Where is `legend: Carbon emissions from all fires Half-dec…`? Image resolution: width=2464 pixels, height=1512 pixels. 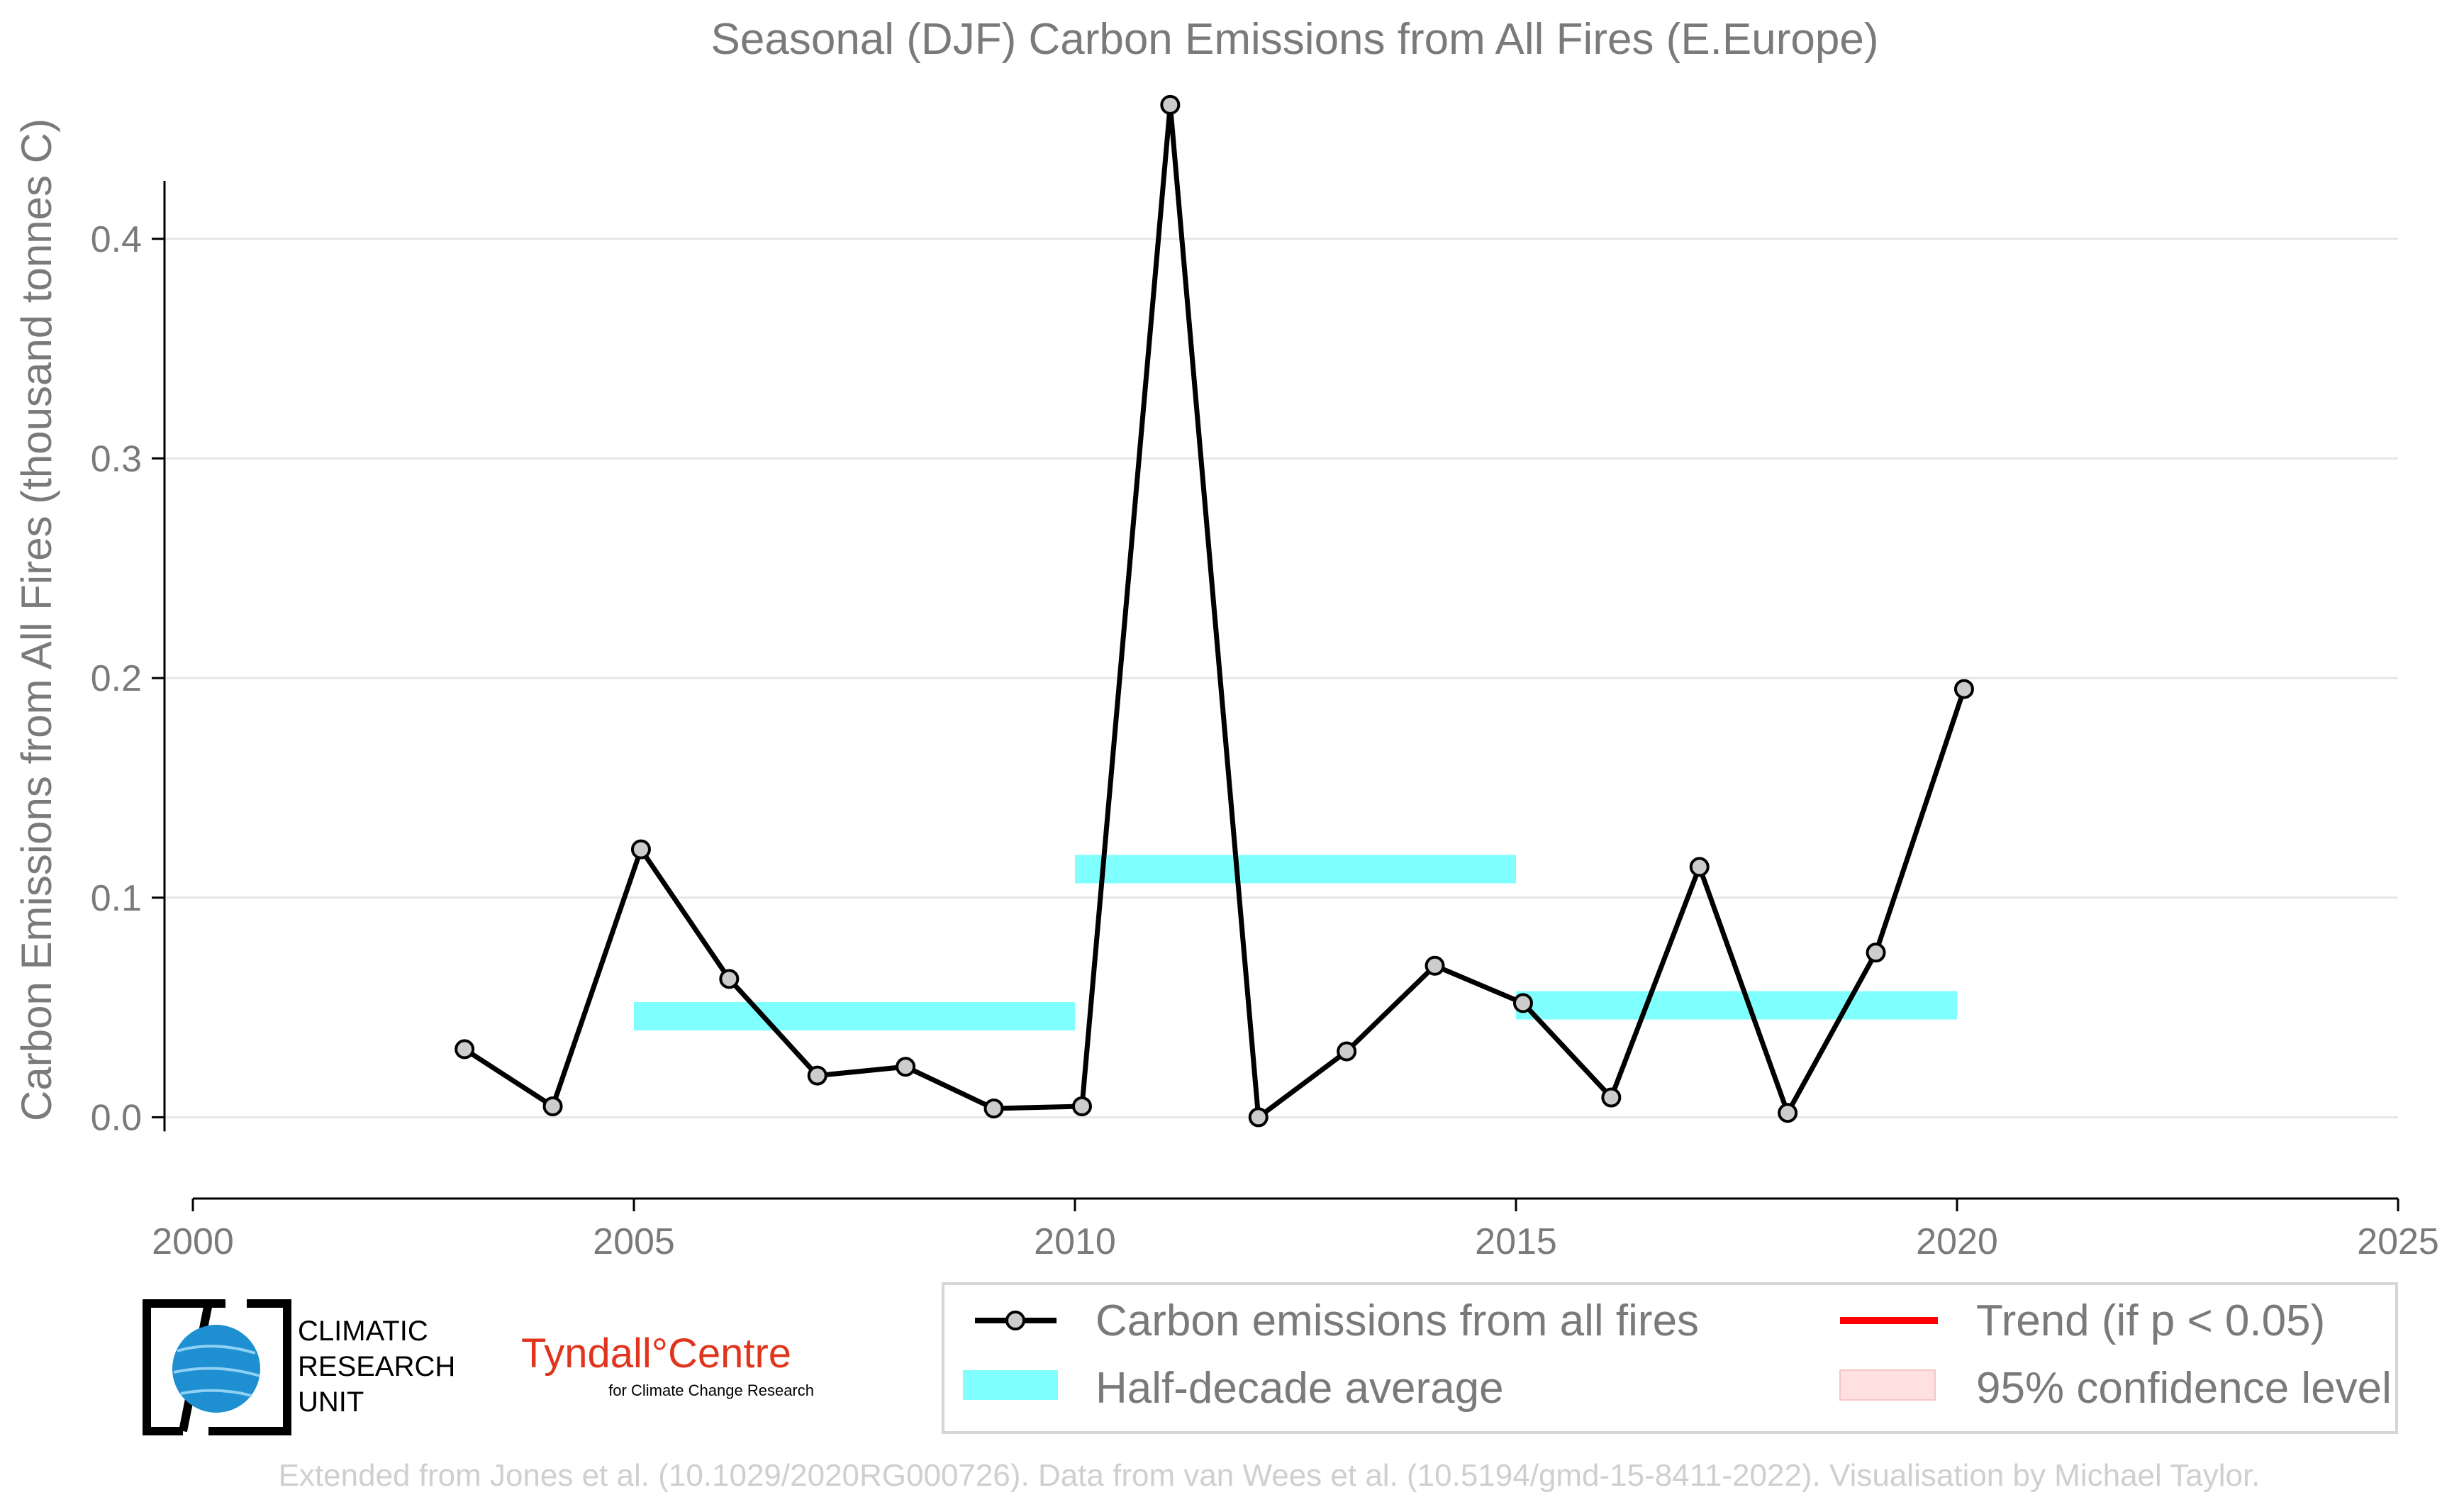 legend: Carbon emissions from all fires Half-dec… is located at coordinates (1670, 1358).